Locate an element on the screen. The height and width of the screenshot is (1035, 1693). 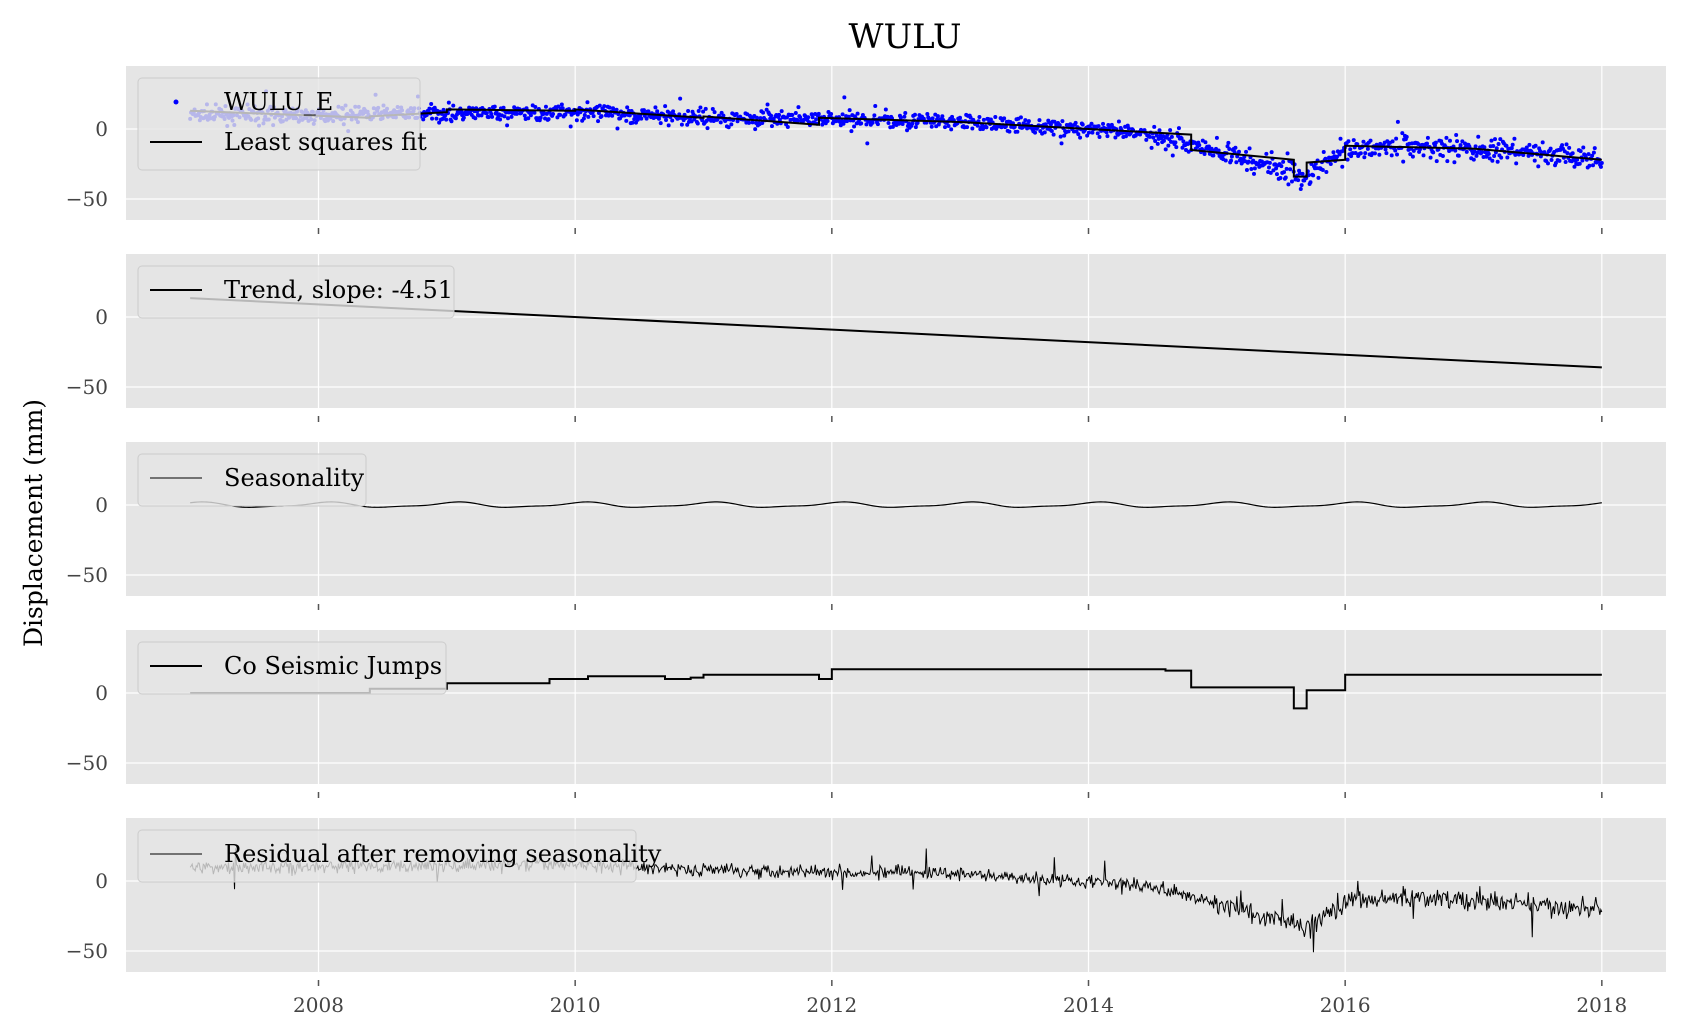
legend-label: Co Seismic Jumps is located at coordinates (333, 666).